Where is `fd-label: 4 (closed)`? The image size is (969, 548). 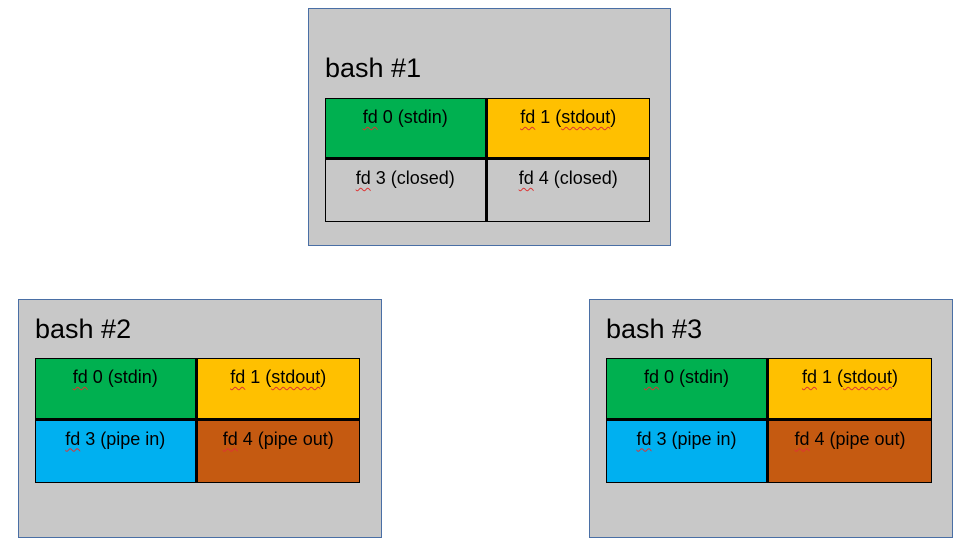
fd-label: 4 (closed) is located at coordinates (575, 178).